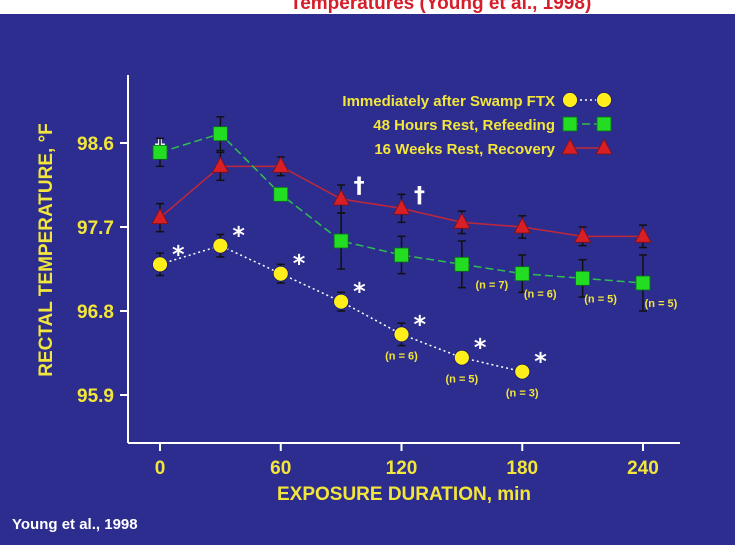 The width and height of the screenshot is (735, 545). I want to click on legend-item: 48 Hours Rest, Refeeding, so click(492, 125).